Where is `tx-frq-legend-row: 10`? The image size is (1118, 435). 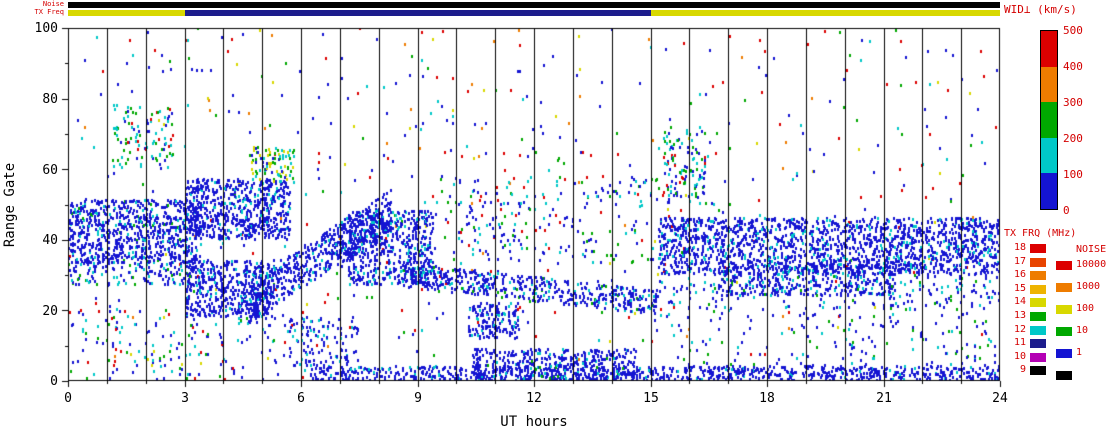
tx-frq-legend-row: 10 is located at coordinates (1031, 357).